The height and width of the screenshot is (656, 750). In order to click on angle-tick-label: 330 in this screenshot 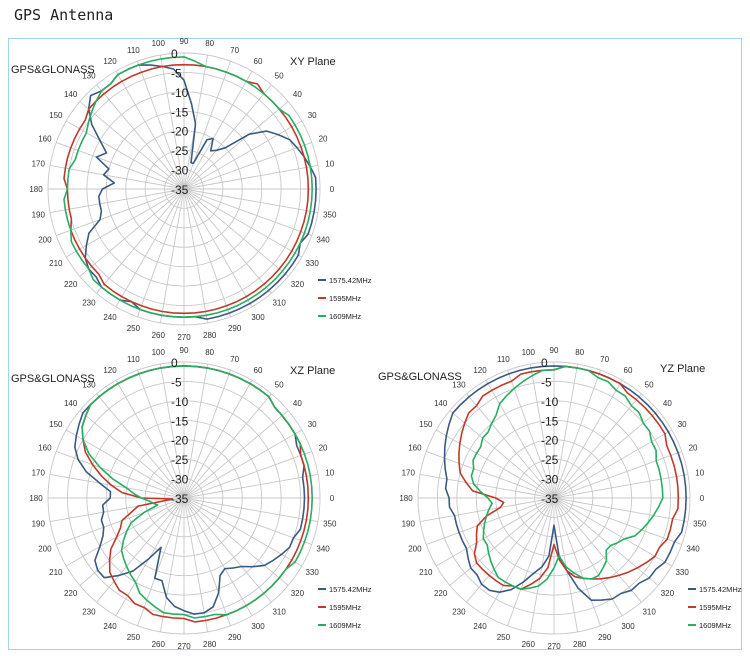, I will do `click(312, 263)`.